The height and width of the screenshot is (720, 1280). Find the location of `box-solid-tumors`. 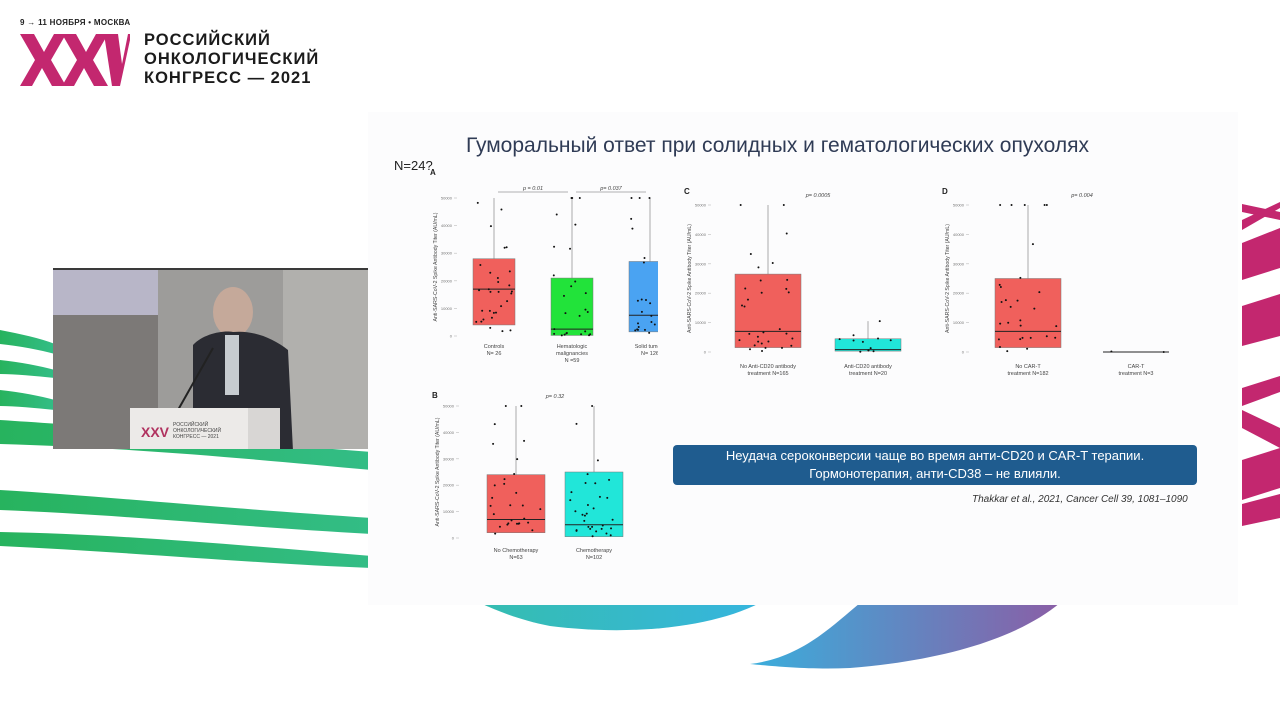

box-solid-tumors is located at coordinates (643, 265).